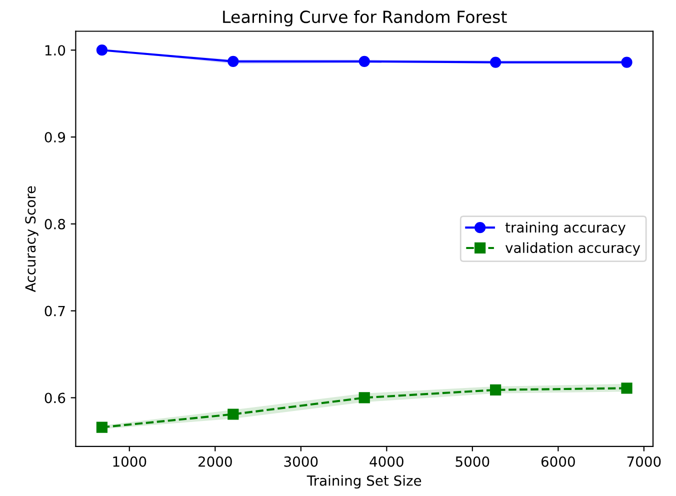 The height and width of the screenshot is (496, 676). I want to click on x-tick-label: 6000, so click(558, 461).